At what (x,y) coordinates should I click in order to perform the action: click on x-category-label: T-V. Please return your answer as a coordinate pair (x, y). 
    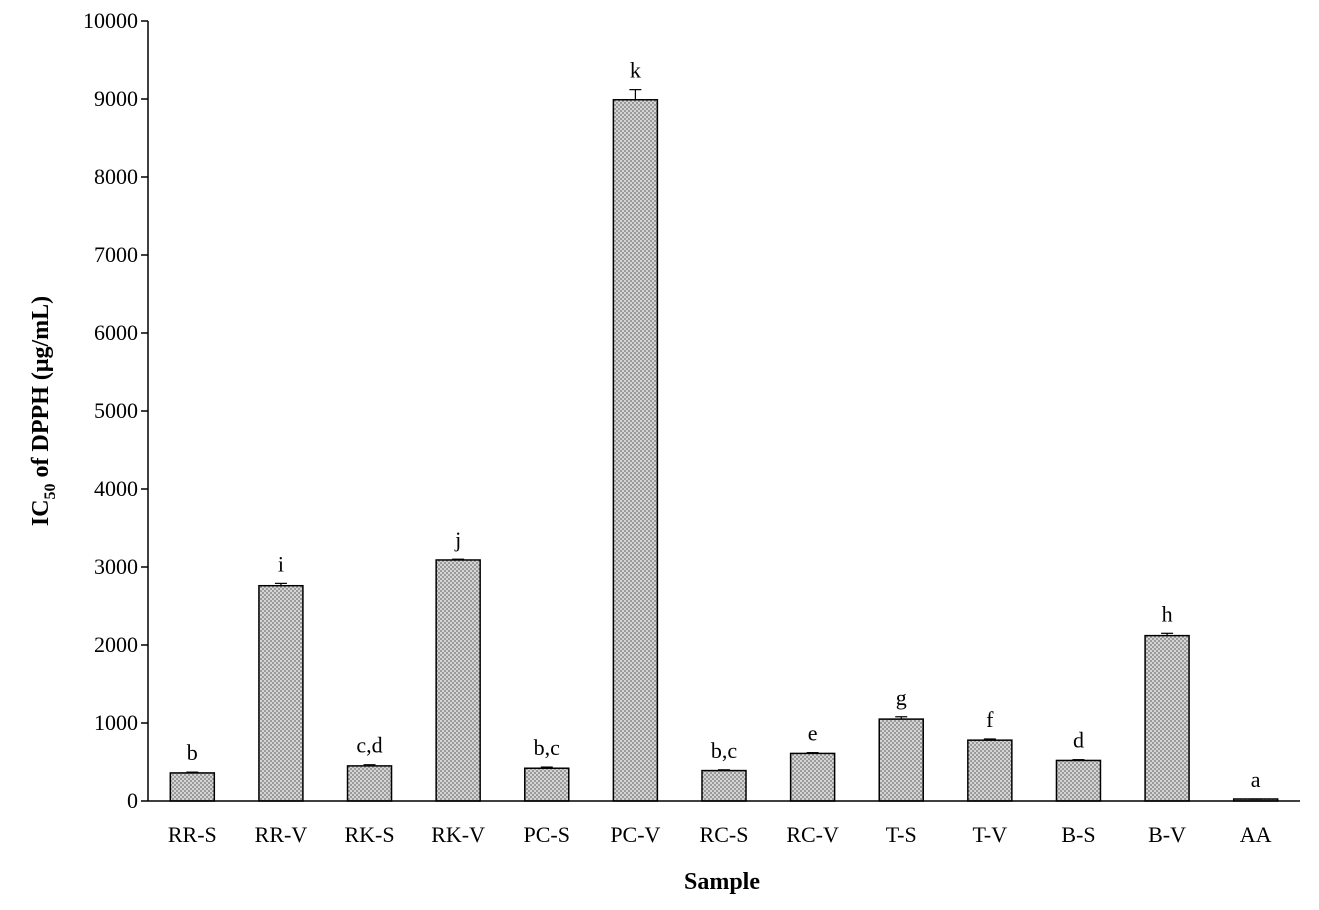
    Looking at the image, I should click on (990, 834).